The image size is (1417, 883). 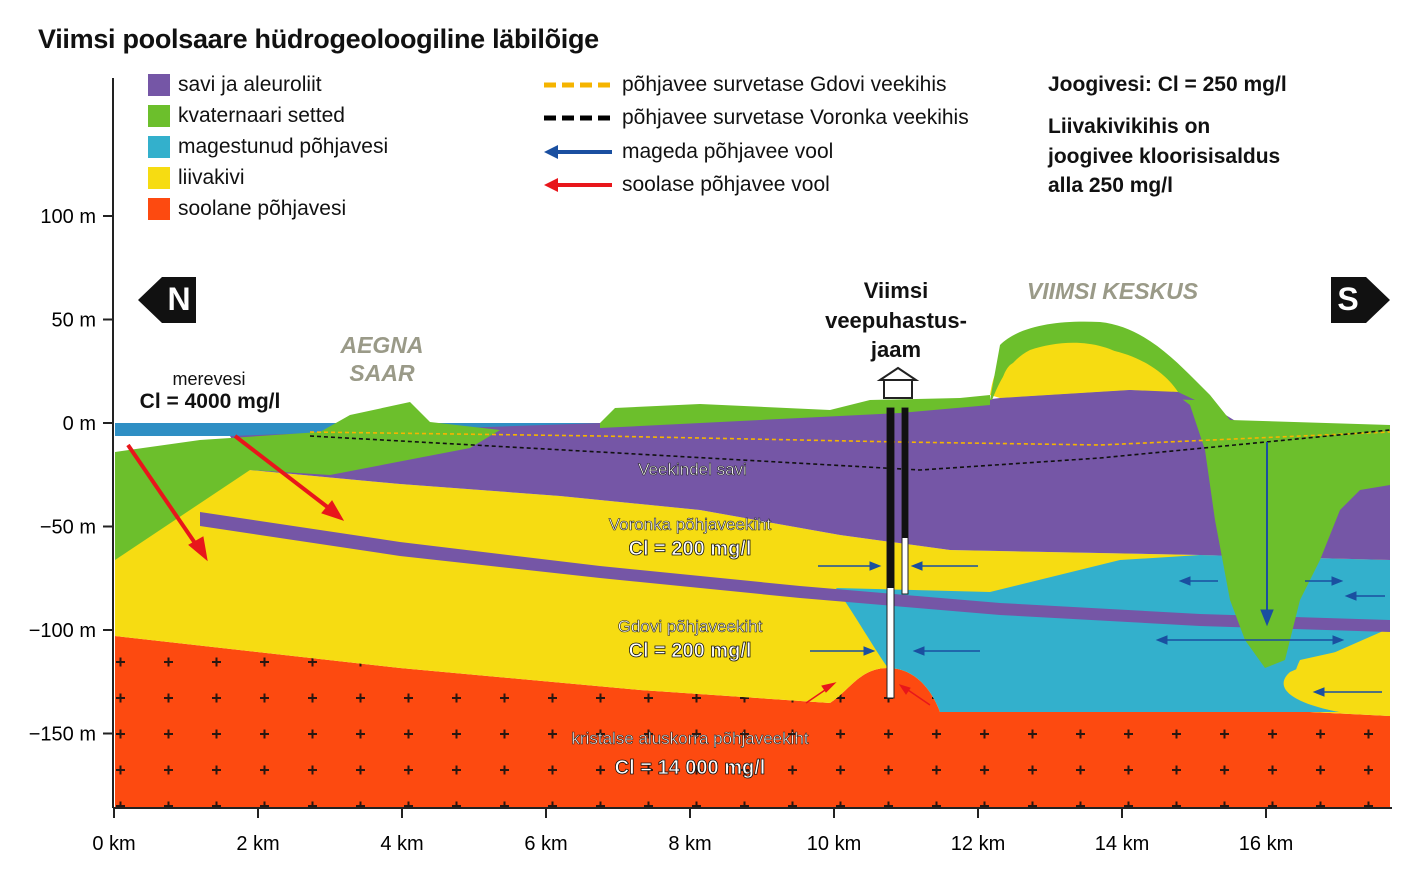 I want to click on well-pipe-deep, so click(x=890, y=553).